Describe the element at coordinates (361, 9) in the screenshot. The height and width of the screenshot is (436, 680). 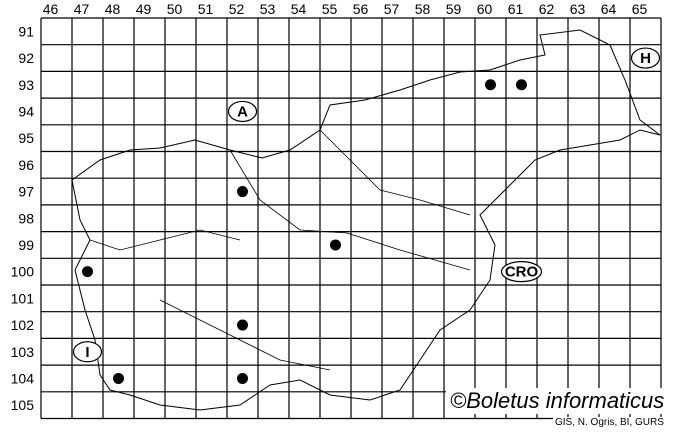
I see `column-label: 56` at that location.